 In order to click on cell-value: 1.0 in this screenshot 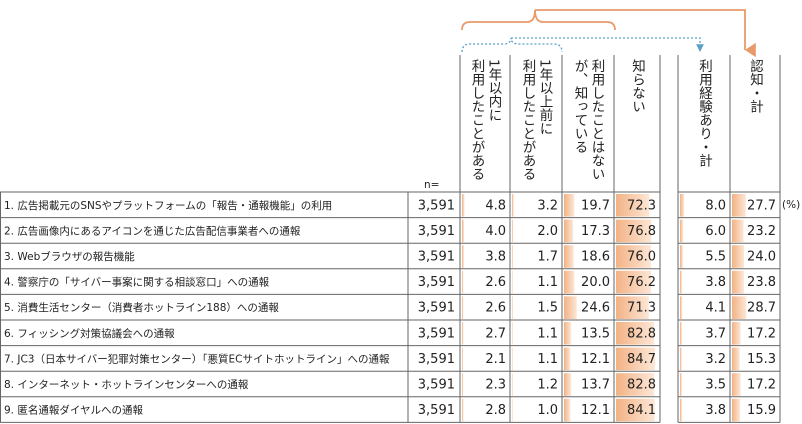, I will do `click(547, 410)`.